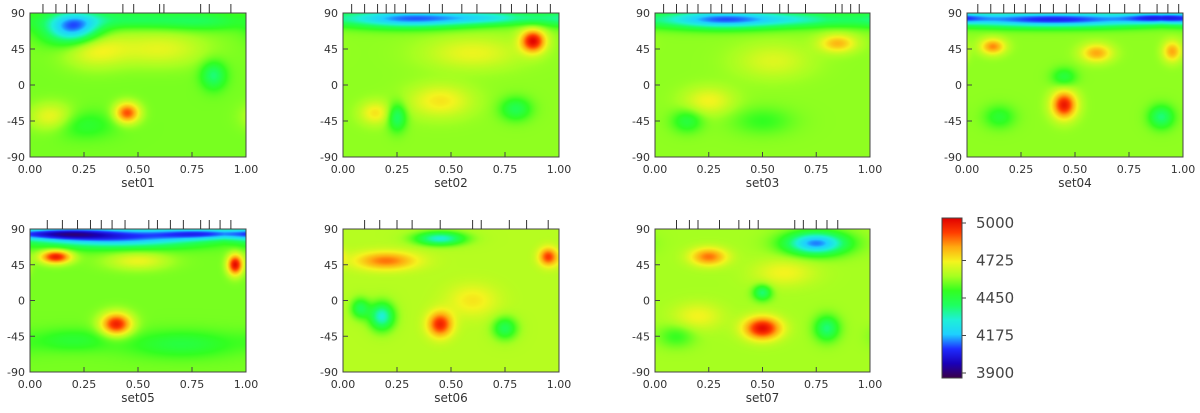 The image size is (1200, 413). Describe the element at coordinates (451, 183) in the screenshot. I see `panel-title: set02` at that location.